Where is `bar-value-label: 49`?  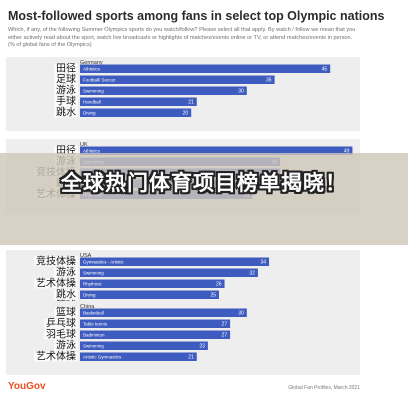
bar-value-label: 49 is located at coordinates (347, 152).